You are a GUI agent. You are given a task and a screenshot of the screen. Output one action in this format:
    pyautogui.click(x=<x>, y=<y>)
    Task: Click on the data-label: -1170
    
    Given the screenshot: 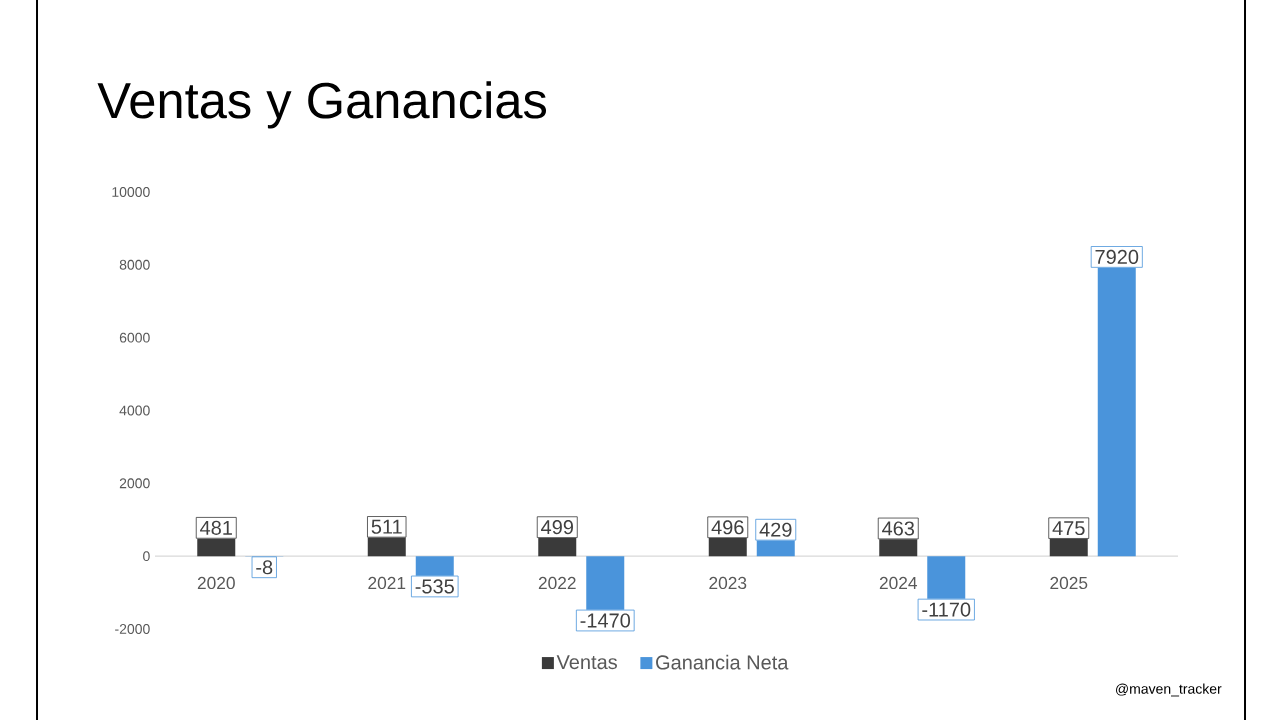 What is the action you would take?
    pyautogui.click(x=946, y=609)
    